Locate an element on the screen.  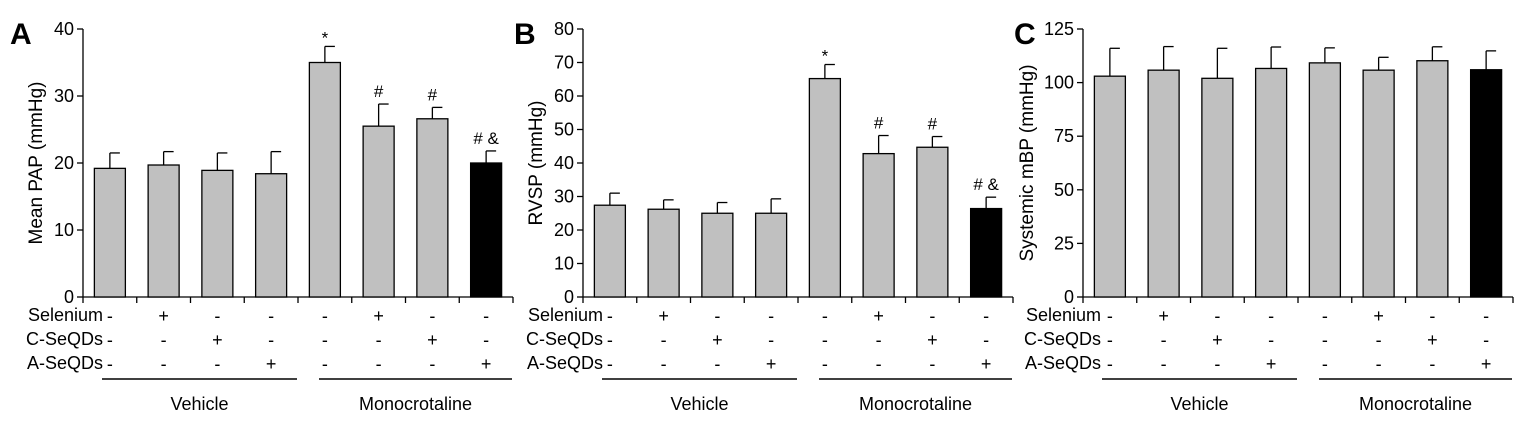
y-tick-label: 70 is located at coordinates (564, 63).